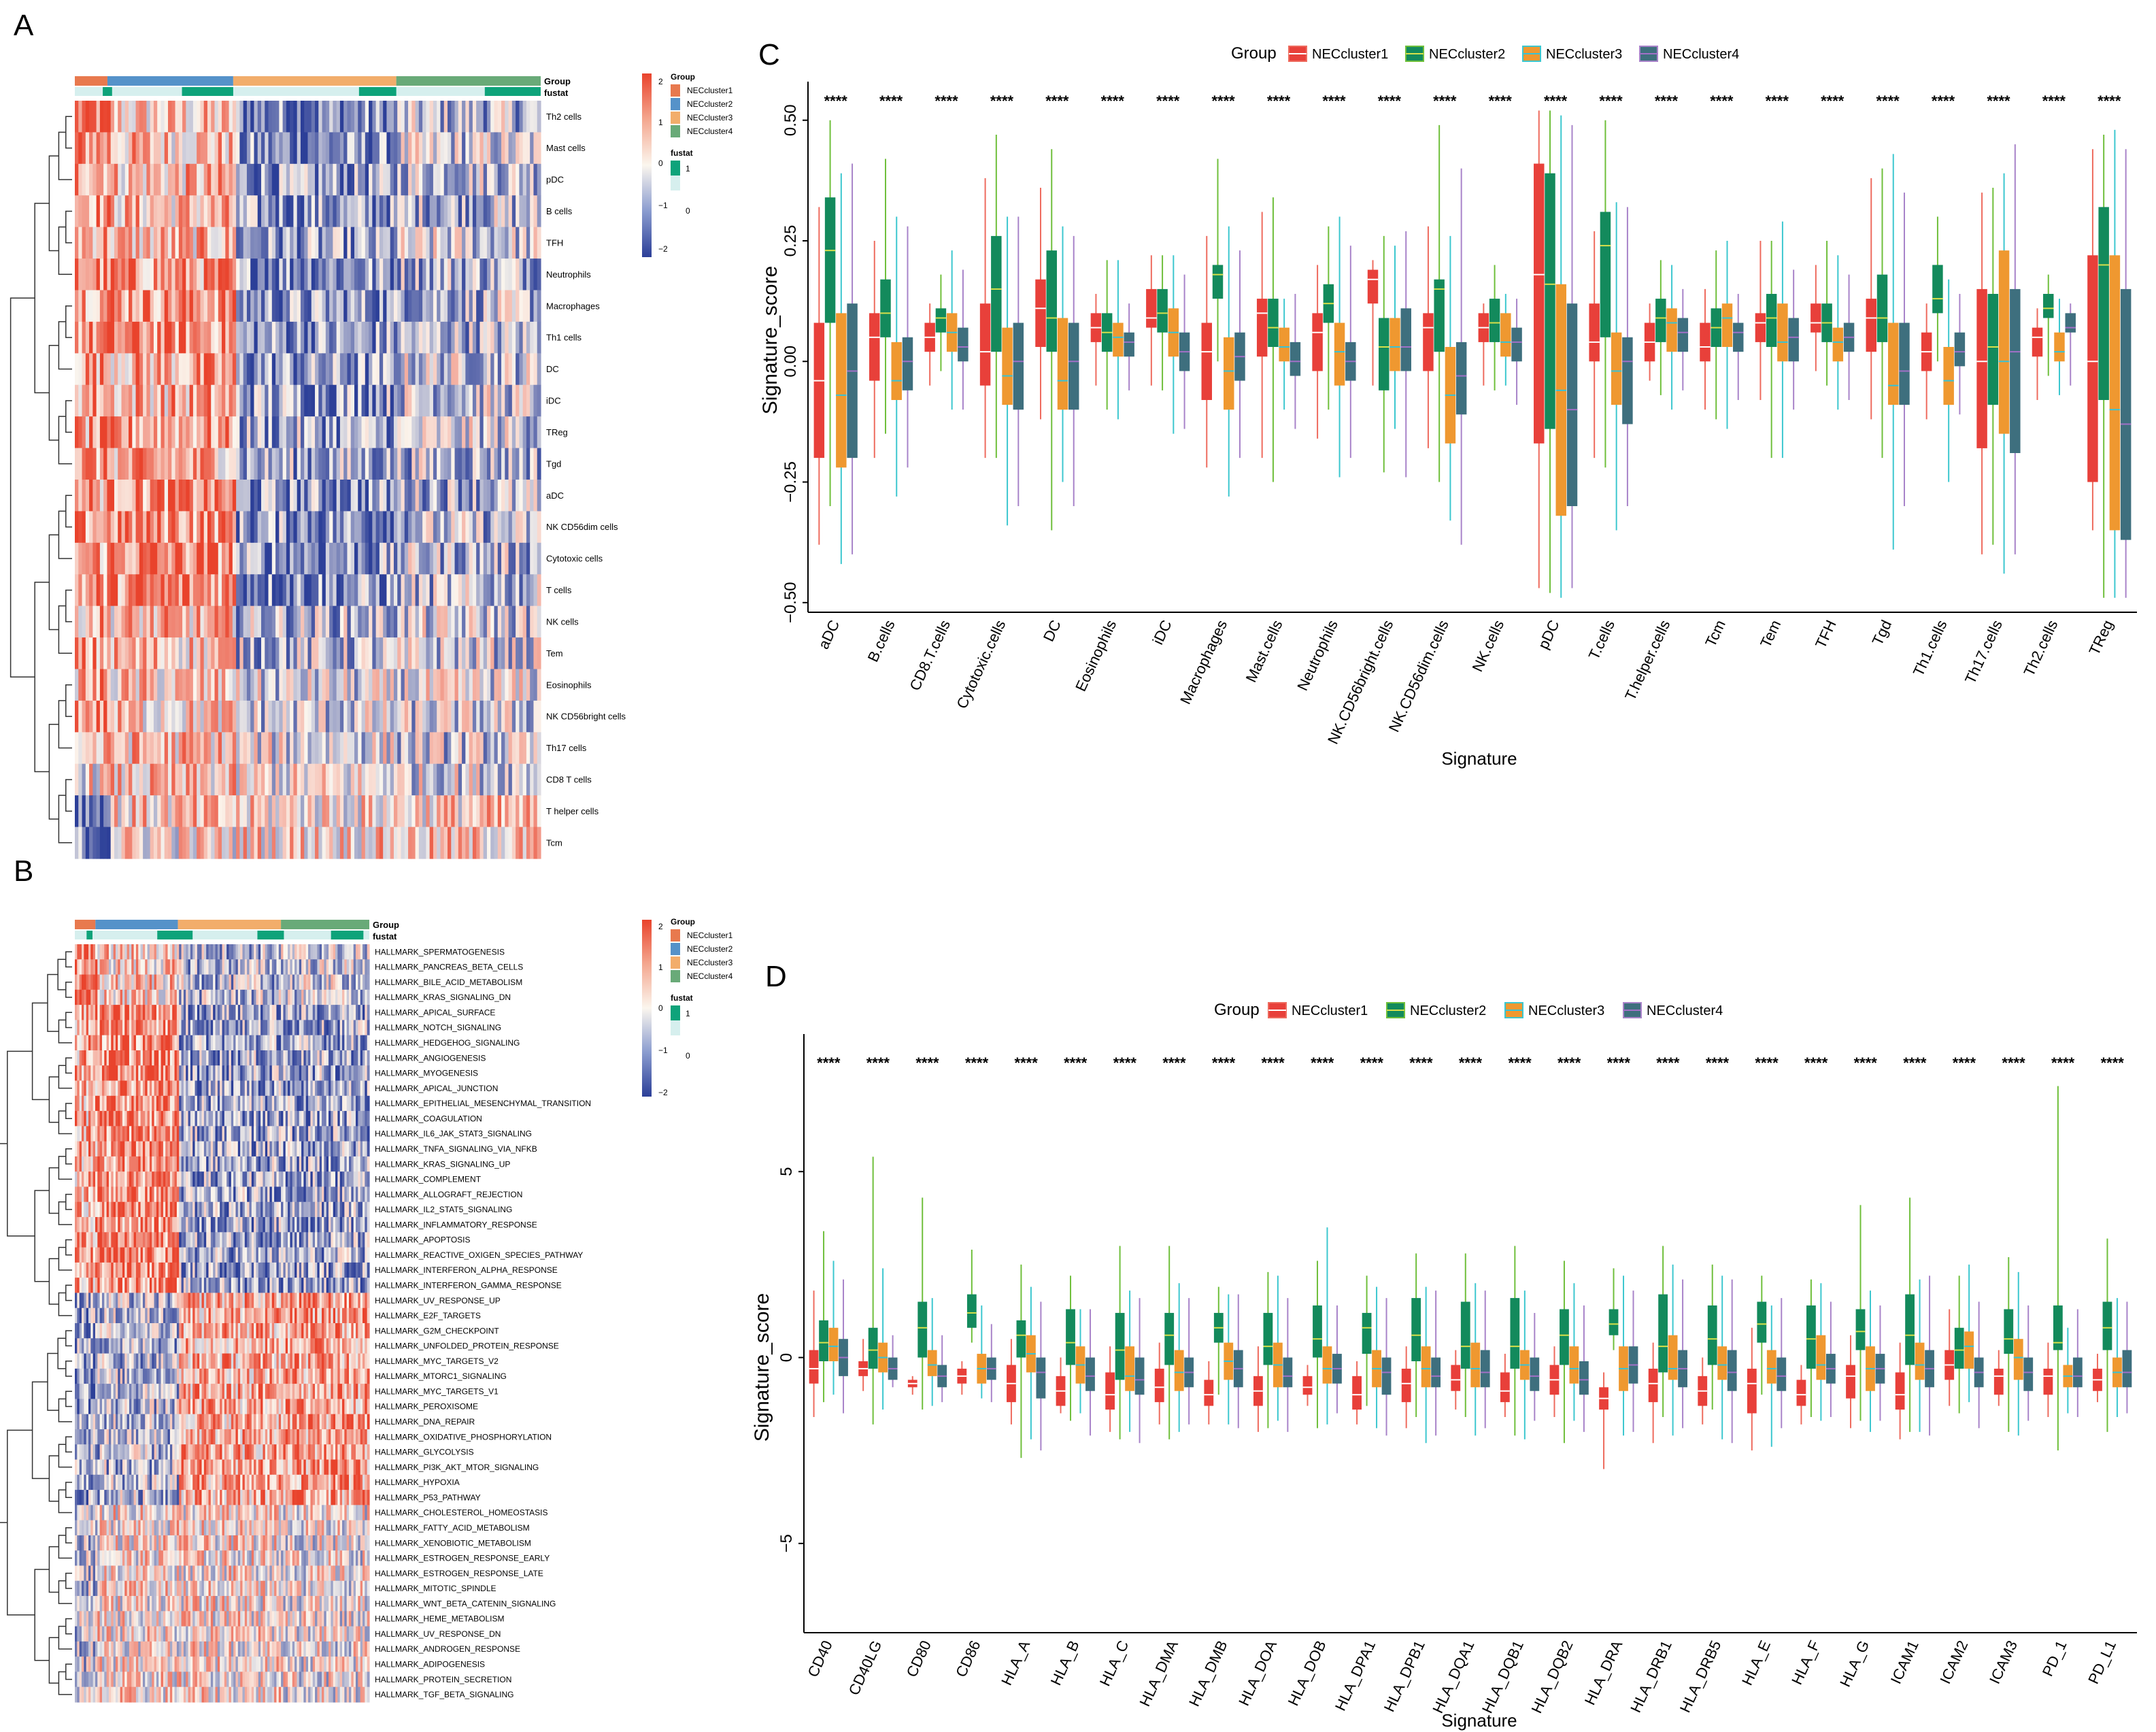 The image size is (2156, 1732). Describe the element at coordinates (556, 93) in the screenshot. I see `heatmap-a-fustat-label: fustat` at that location.